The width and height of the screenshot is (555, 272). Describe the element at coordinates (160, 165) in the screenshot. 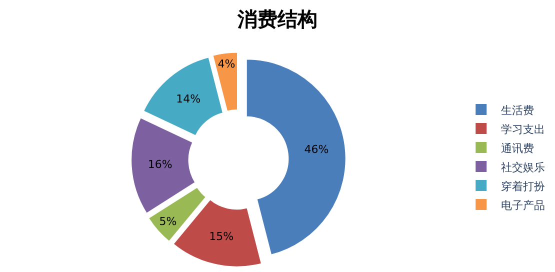

I see `data-label: 16%` at that location.